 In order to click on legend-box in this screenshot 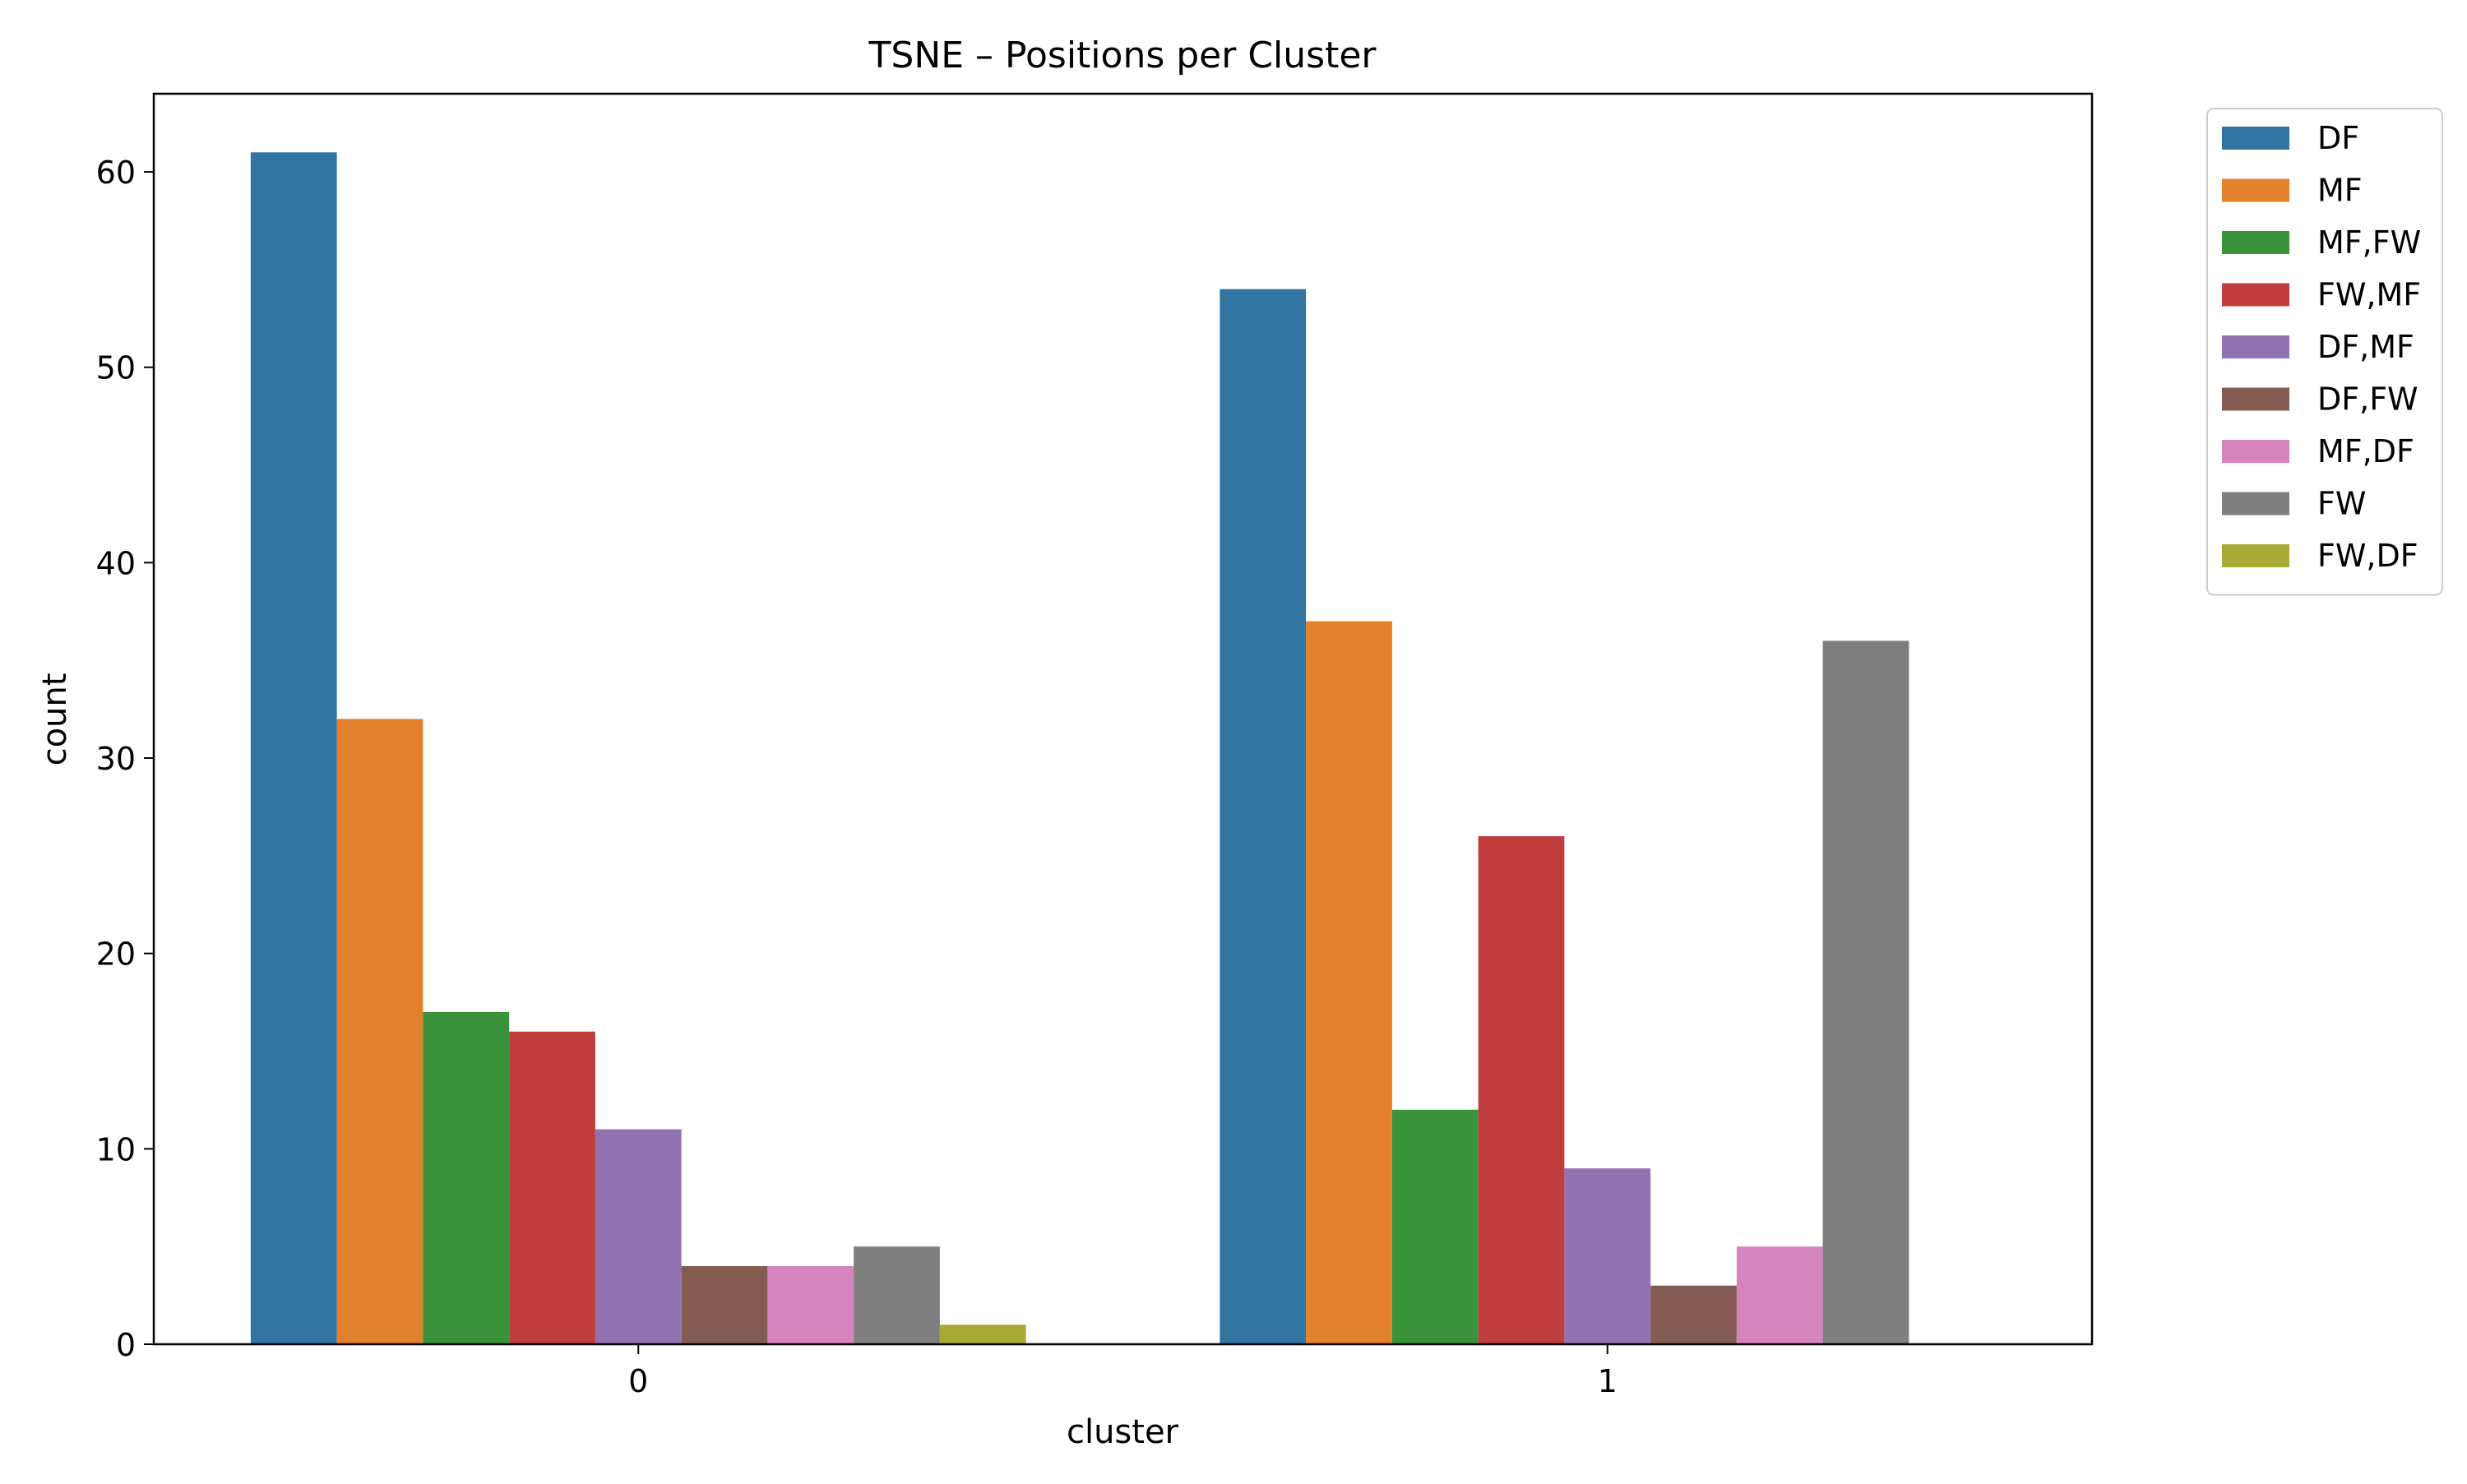, I will do `click(2325, 352)`.